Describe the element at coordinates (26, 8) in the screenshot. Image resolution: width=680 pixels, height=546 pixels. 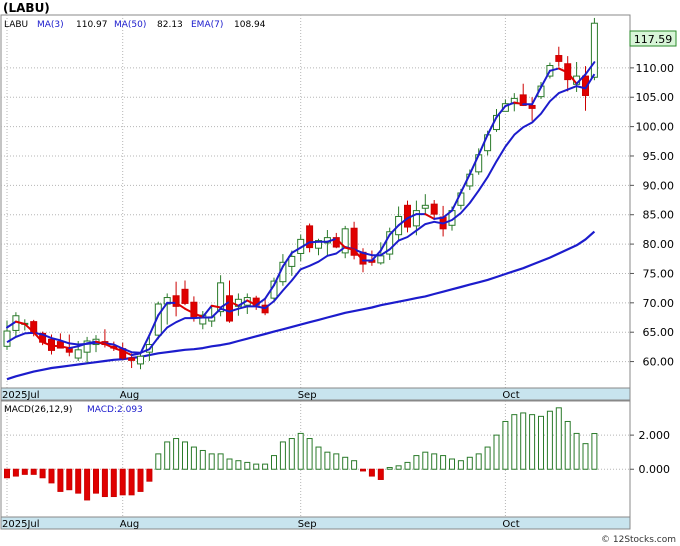
I see `chart-title: (LABU)` at that location.